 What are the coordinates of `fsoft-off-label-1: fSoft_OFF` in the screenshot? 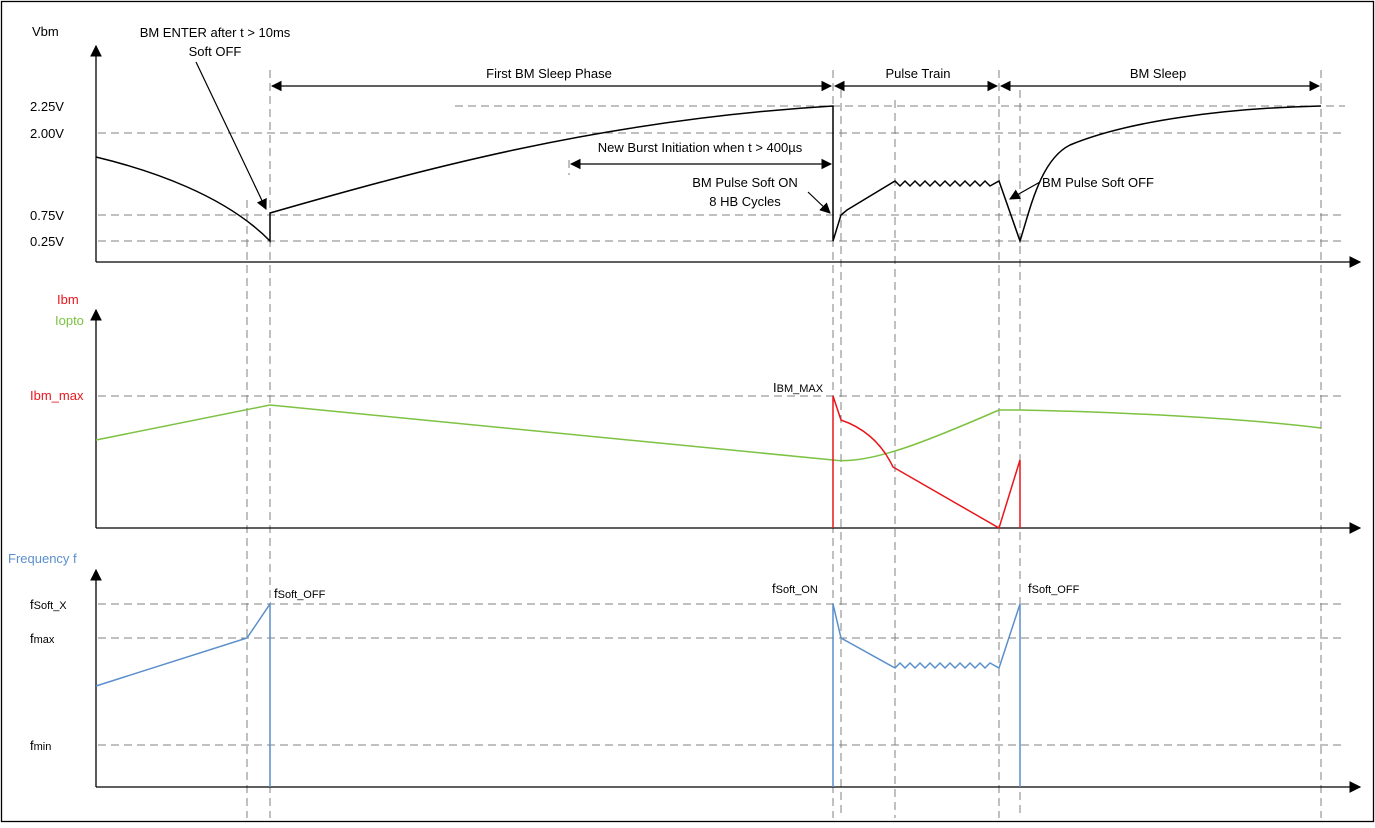 It's located at (300, 593).